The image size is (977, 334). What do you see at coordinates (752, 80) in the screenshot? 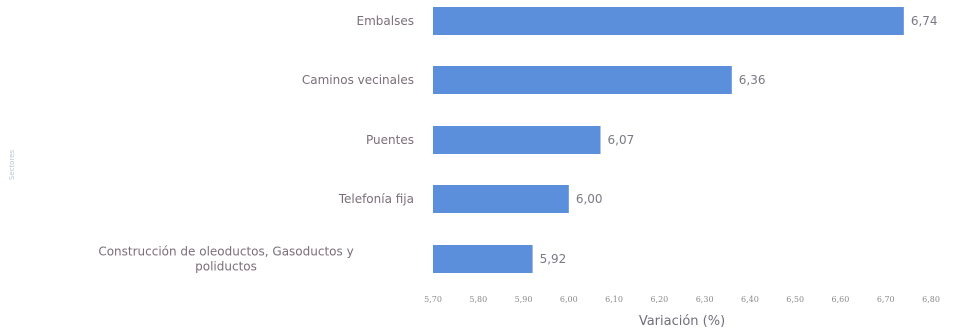
I see `value-label-2: 6,36` at bounding box center [752, 80].